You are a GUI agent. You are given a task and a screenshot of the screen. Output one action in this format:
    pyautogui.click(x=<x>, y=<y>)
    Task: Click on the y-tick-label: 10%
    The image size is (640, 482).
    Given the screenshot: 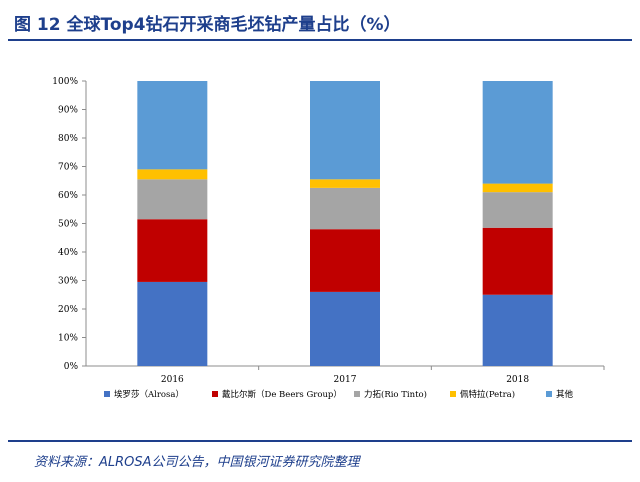 What is the action you would take?
    pyautogui.click(x=68, y=339)
    